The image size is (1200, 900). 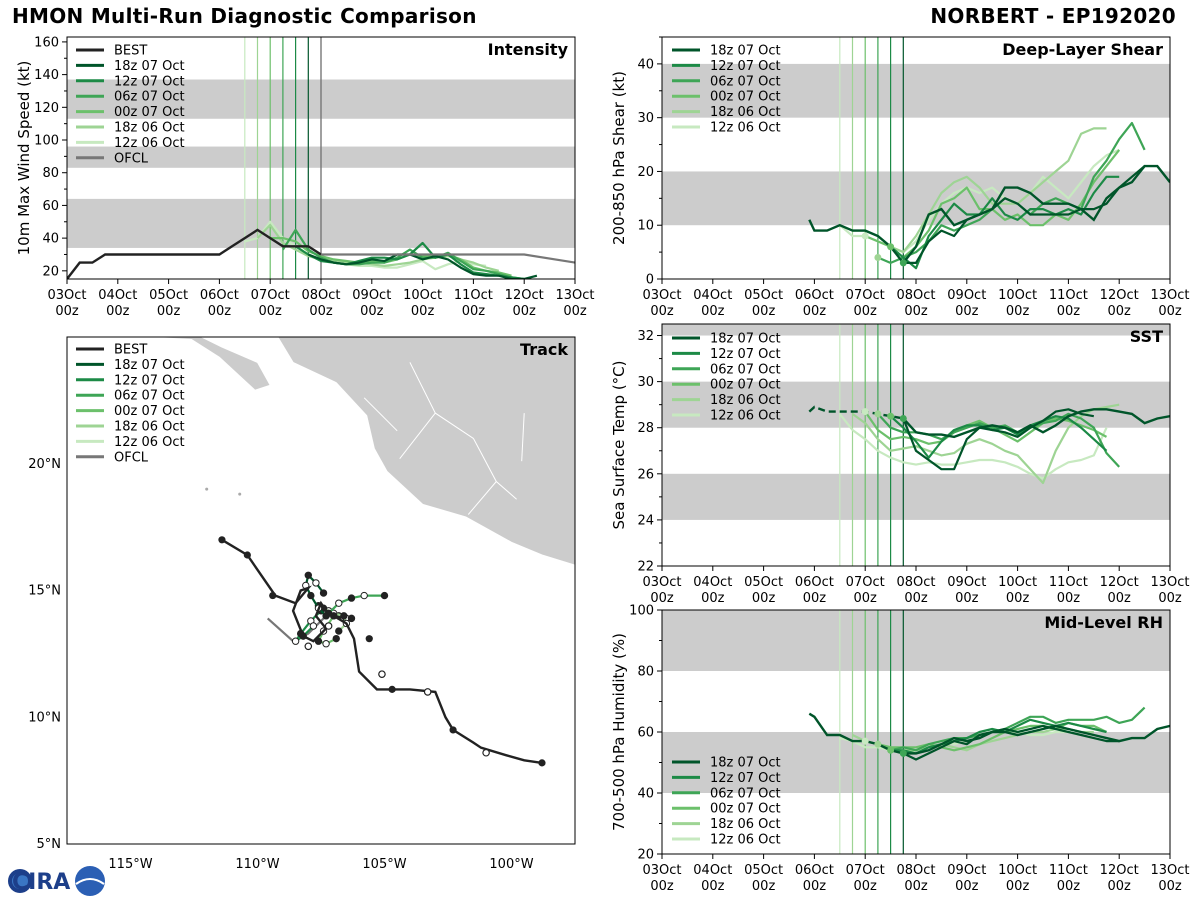 What do you see at coordinates (1068, 582) in the screenshot?
I see `sst-x-tick-label: 11Oct` at bounding box center [1068, 582].